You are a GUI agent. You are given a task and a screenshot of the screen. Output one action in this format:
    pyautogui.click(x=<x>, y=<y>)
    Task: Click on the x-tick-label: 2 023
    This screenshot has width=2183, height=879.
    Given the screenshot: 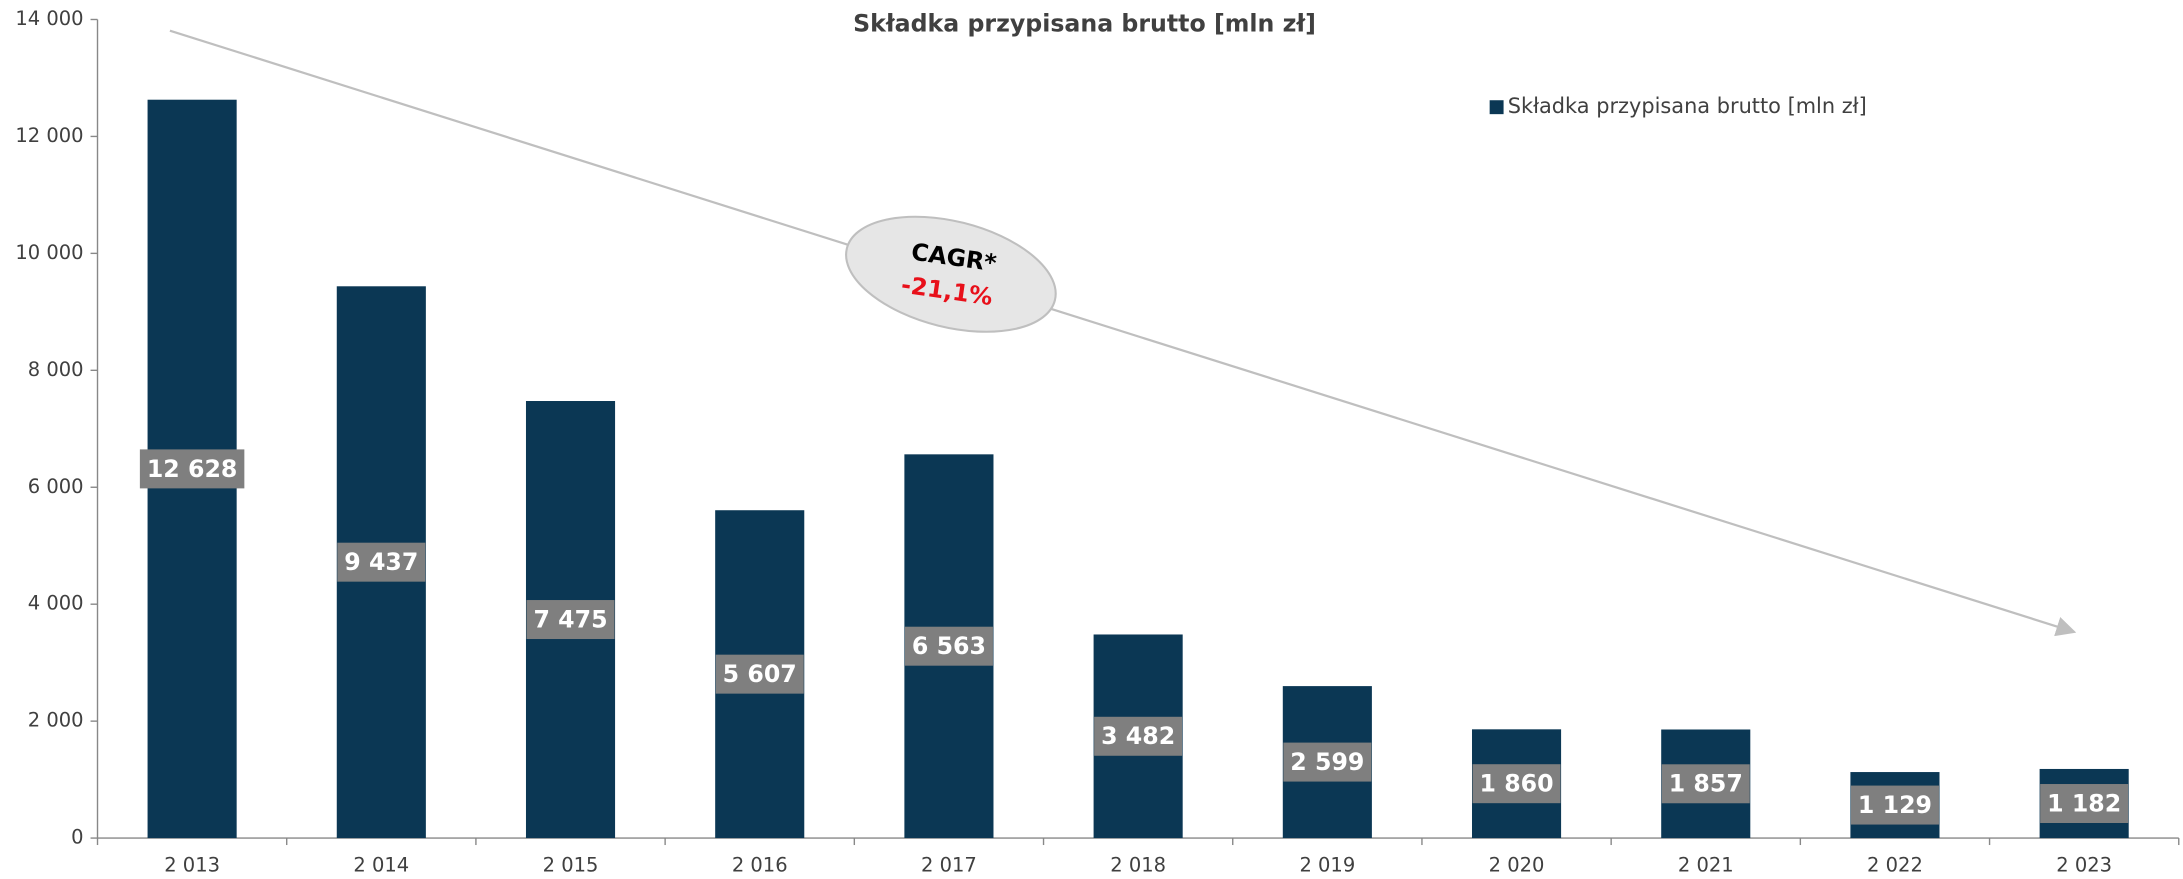 What is the action you would take?
    pyautogui.click(x=2084, y=864)
    